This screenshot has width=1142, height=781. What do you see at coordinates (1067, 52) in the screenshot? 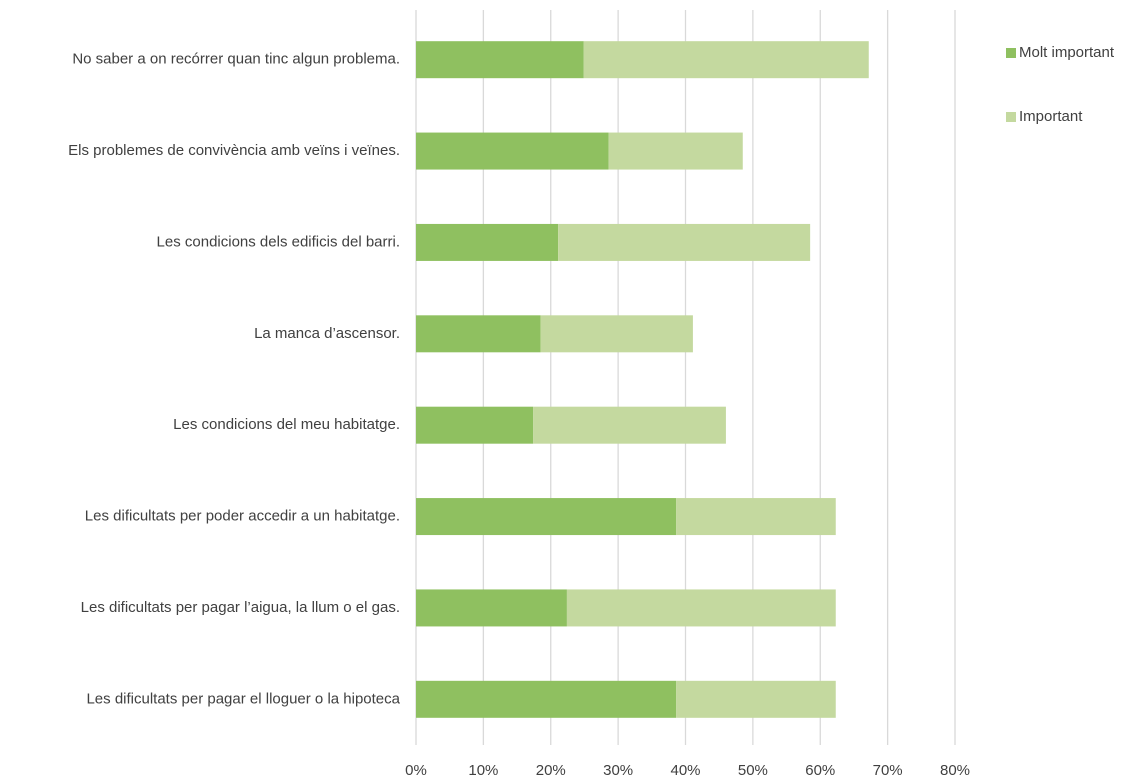
I see `legend-label: Molt important` at bounding box center [1067, 52].